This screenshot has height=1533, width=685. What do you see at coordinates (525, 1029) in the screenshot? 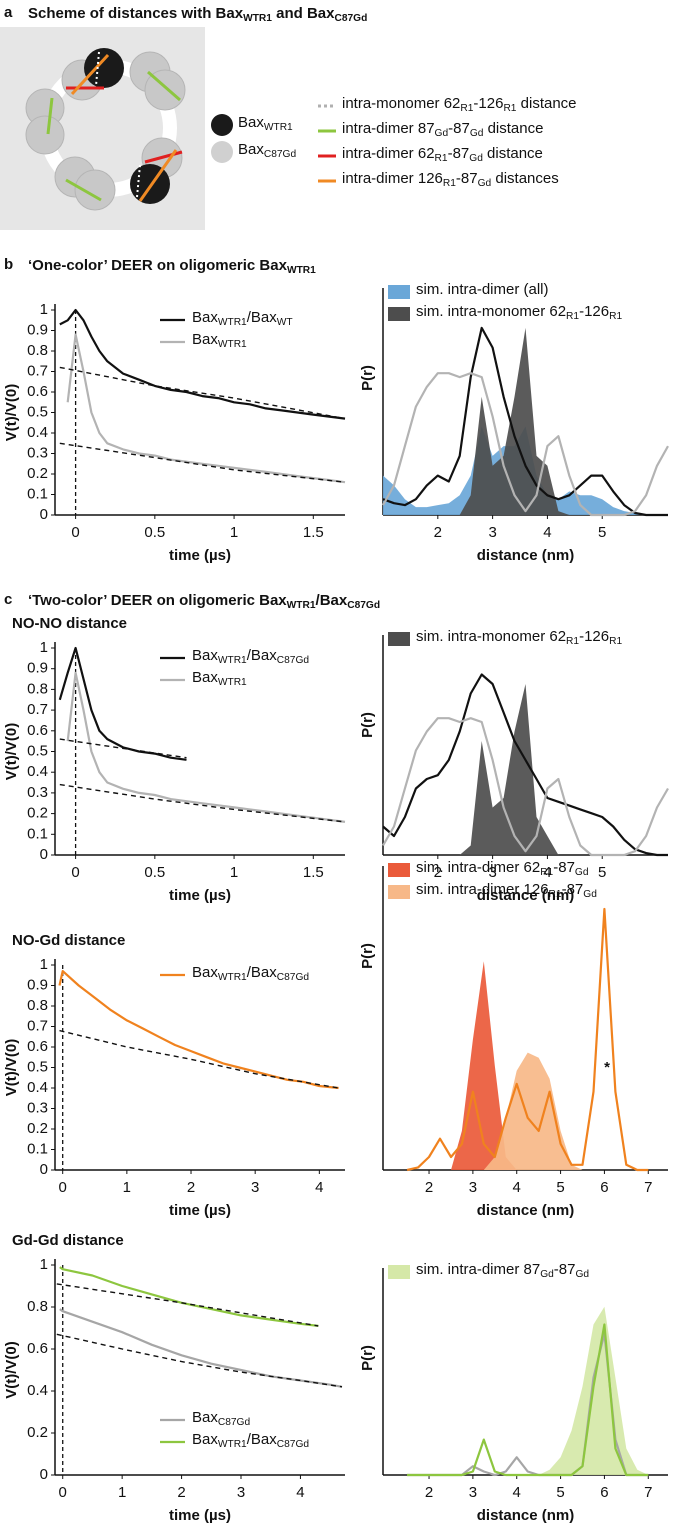
I see `chart: 2 3 4 5 6 7 *` at bounding box center [525, 1029].